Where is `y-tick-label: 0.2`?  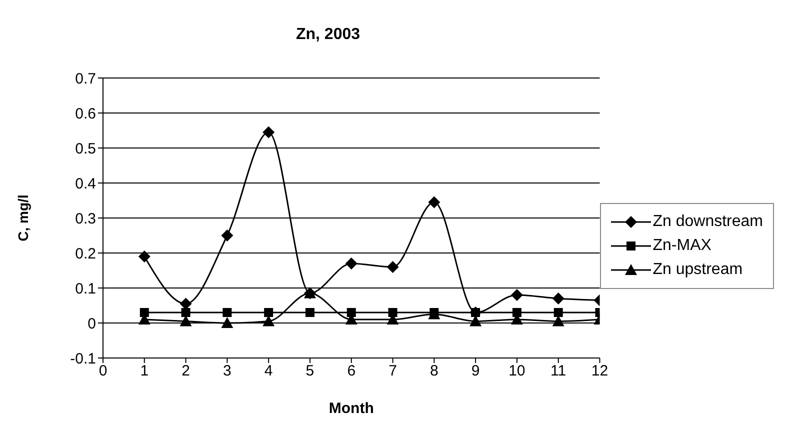 y-tick-label: 0.2 is located at coordinates (85, 253).